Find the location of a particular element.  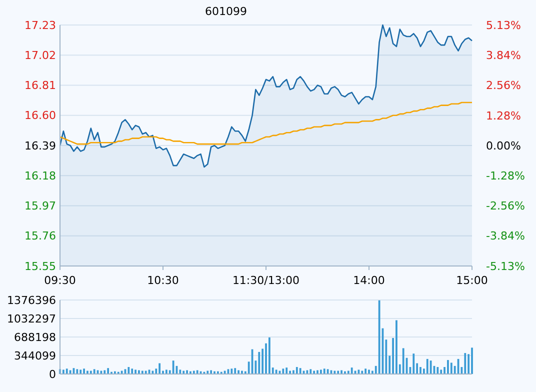

y2-tick-label: 0.00% is located at coordinates (503, 145).